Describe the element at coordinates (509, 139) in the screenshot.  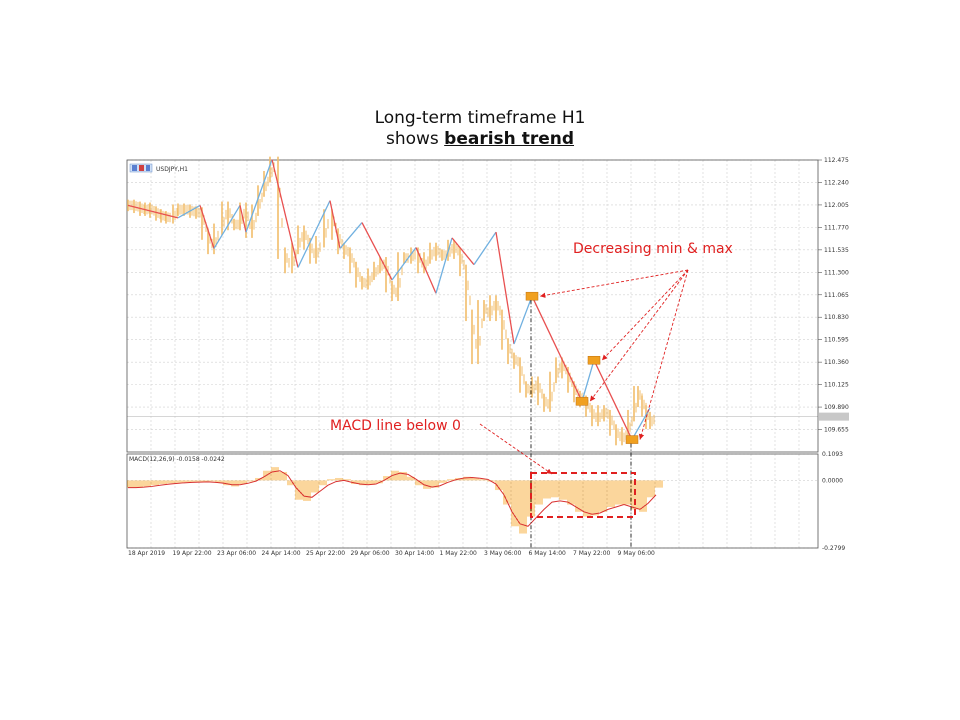
I see `title-emphasis: bearish trend` at that location.